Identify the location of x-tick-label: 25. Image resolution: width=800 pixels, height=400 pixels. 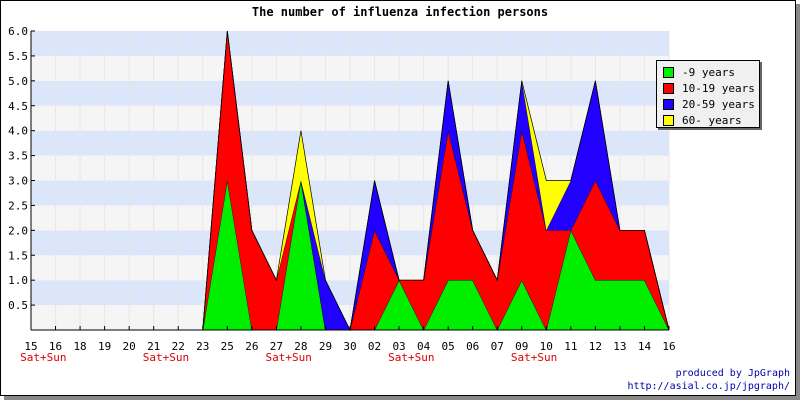
(227, 346).